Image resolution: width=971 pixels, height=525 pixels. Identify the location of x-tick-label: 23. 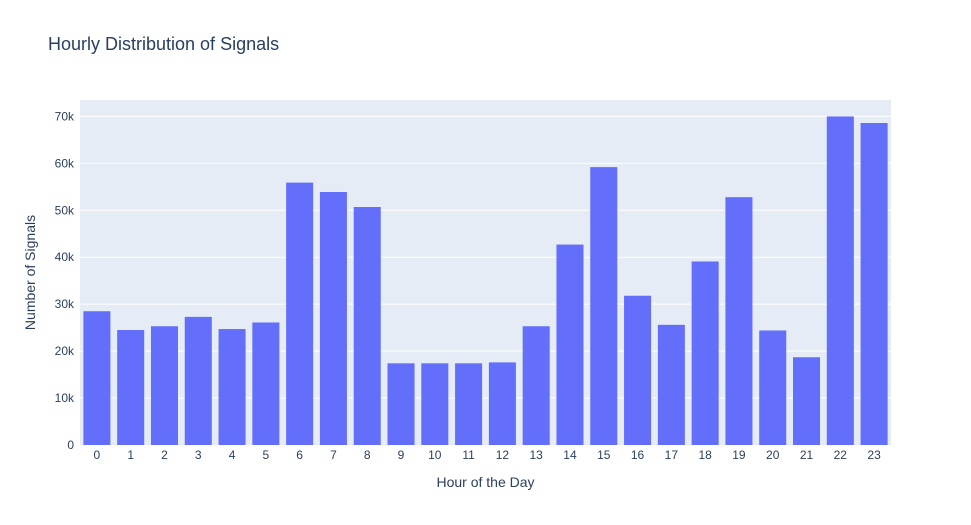
(874, 455).